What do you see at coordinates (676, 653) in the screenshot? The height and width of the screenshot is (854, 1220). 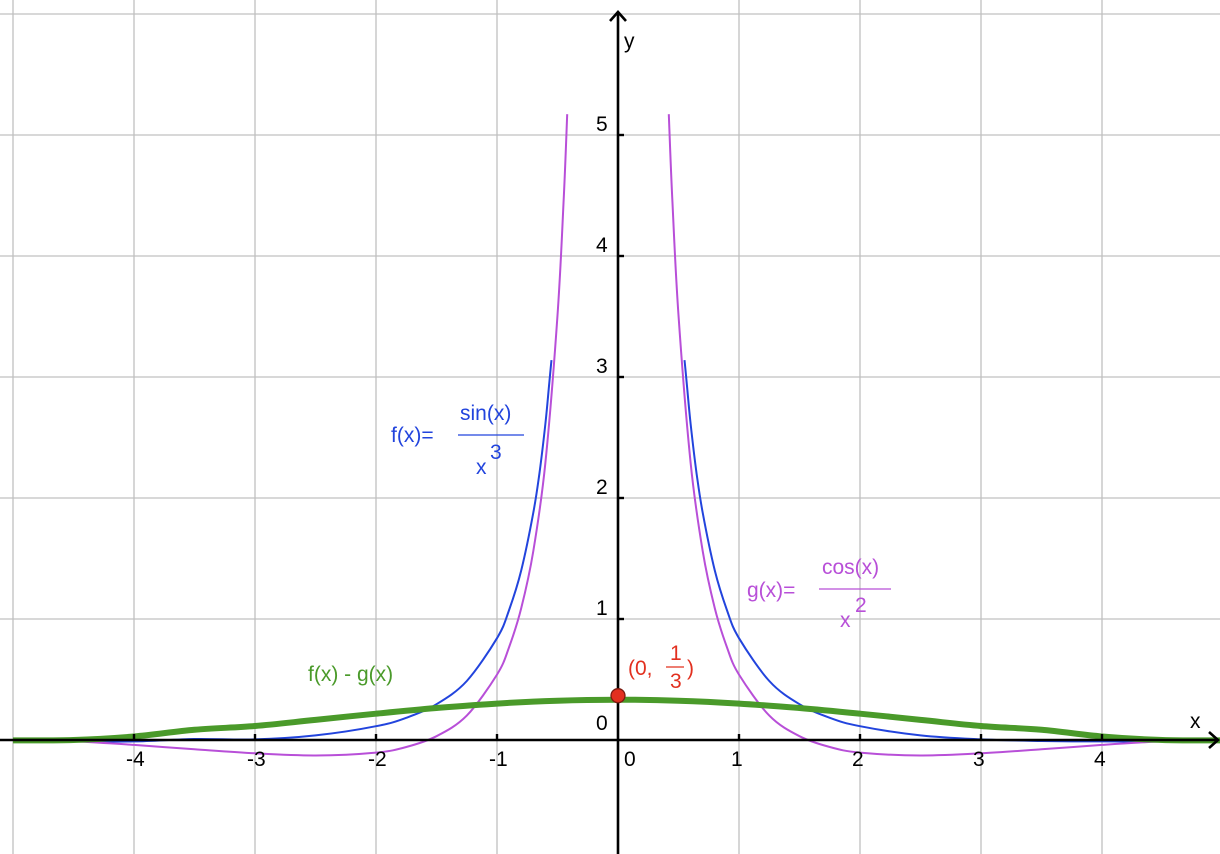 I see `point-label-numerator: 1` at bounding box center [676, 653].